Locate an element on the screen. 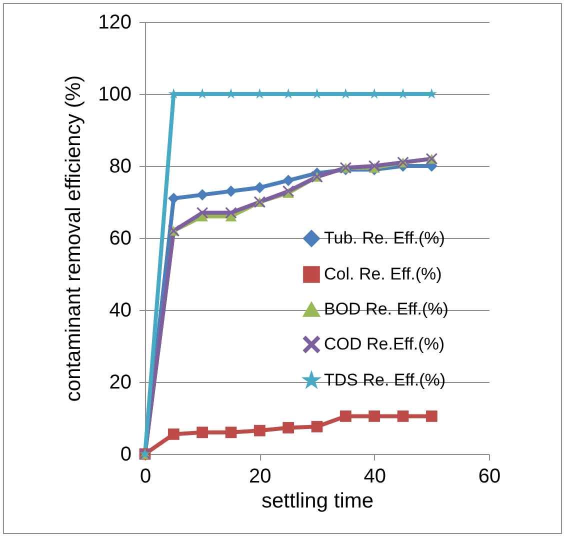 This screenshot has height=539, width=567. legend-label: Tub. Re. Eff.(%) is located at coordinates (384, 238).